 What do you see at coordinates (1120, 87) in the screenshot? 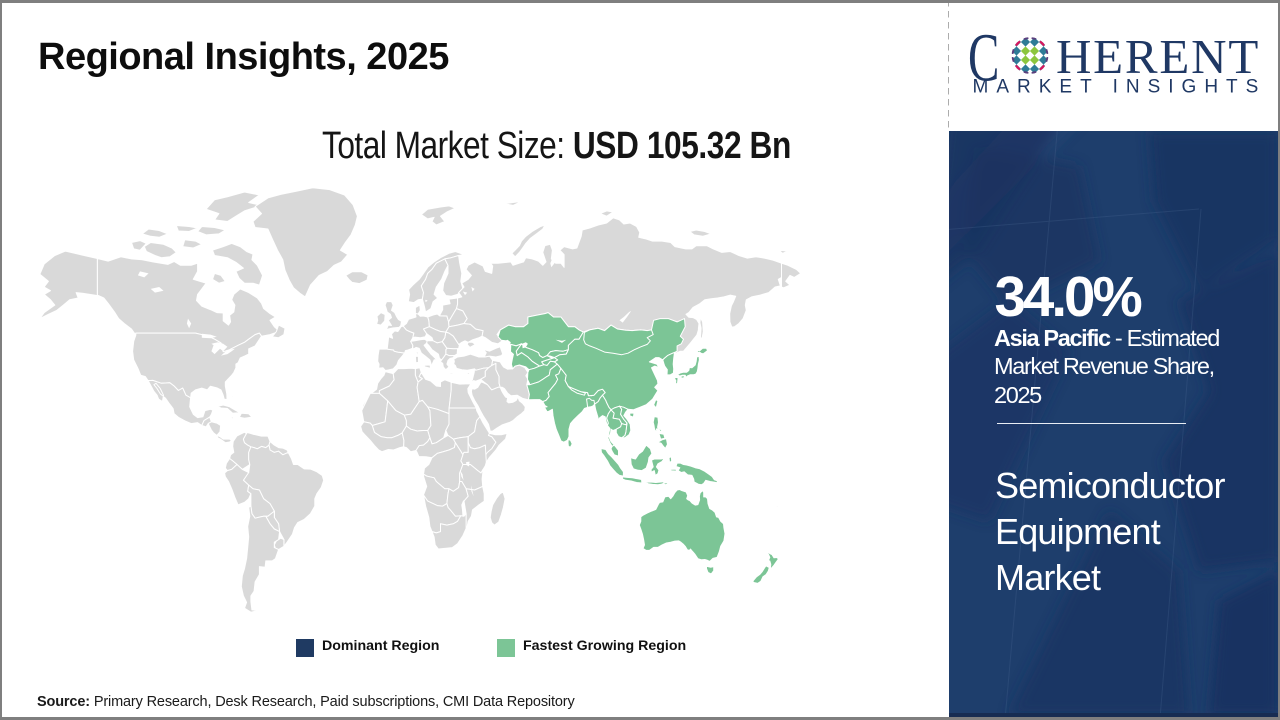
I see `svg-text: MARKET INSIGHTS` at bounding box center [1120, 87].